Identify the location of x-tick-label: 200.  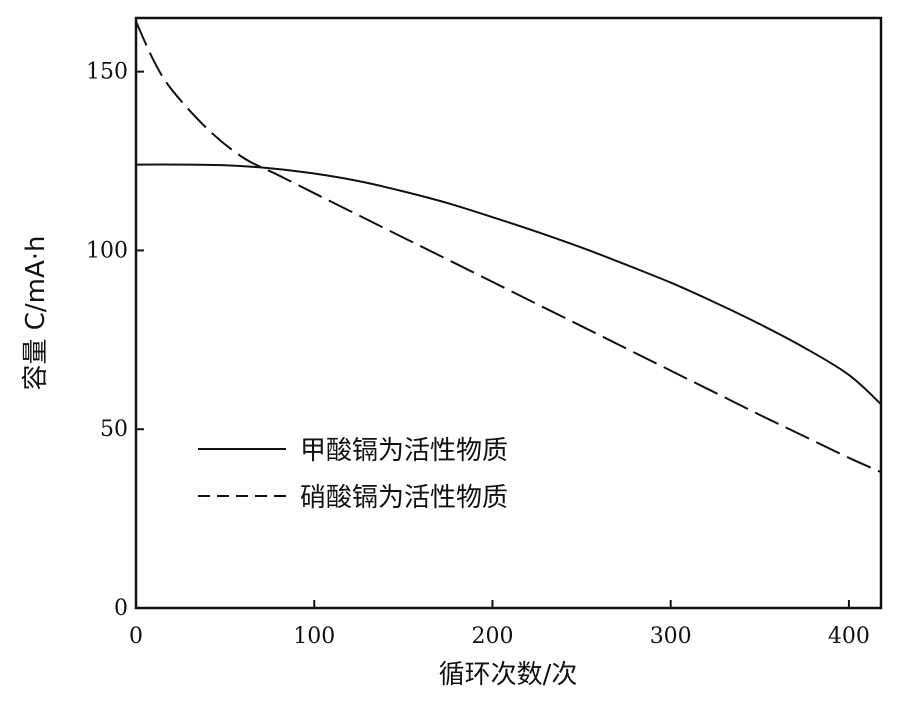
(492, 636).